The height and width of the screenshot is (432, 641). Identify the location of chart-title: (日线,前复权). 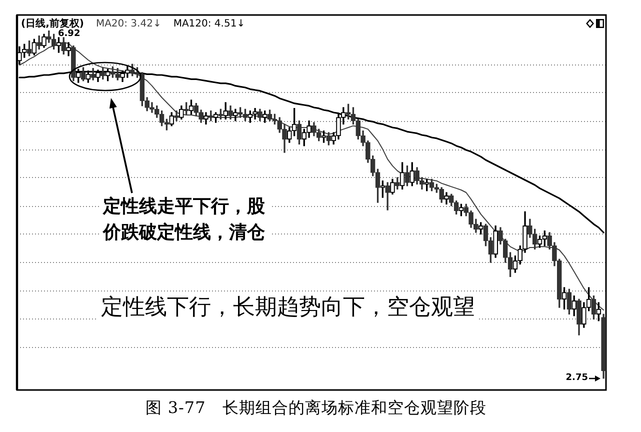
(52, 24).